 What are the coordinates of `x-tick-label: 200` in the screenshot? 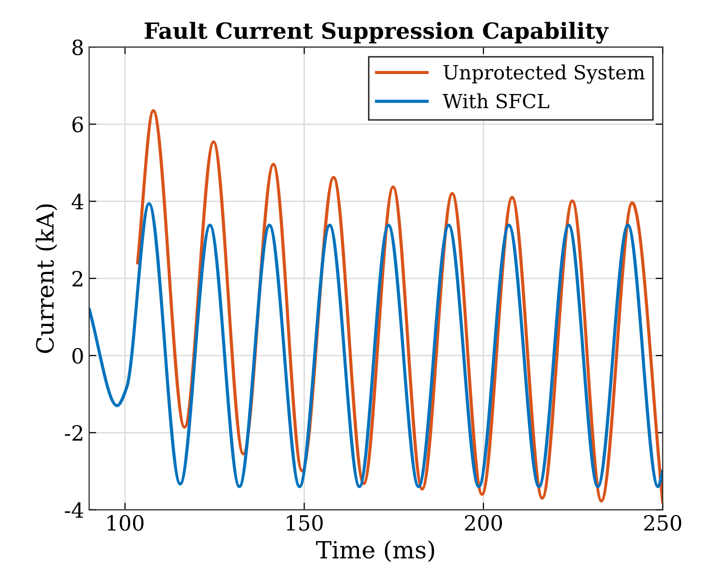 It's located at (483, 523).